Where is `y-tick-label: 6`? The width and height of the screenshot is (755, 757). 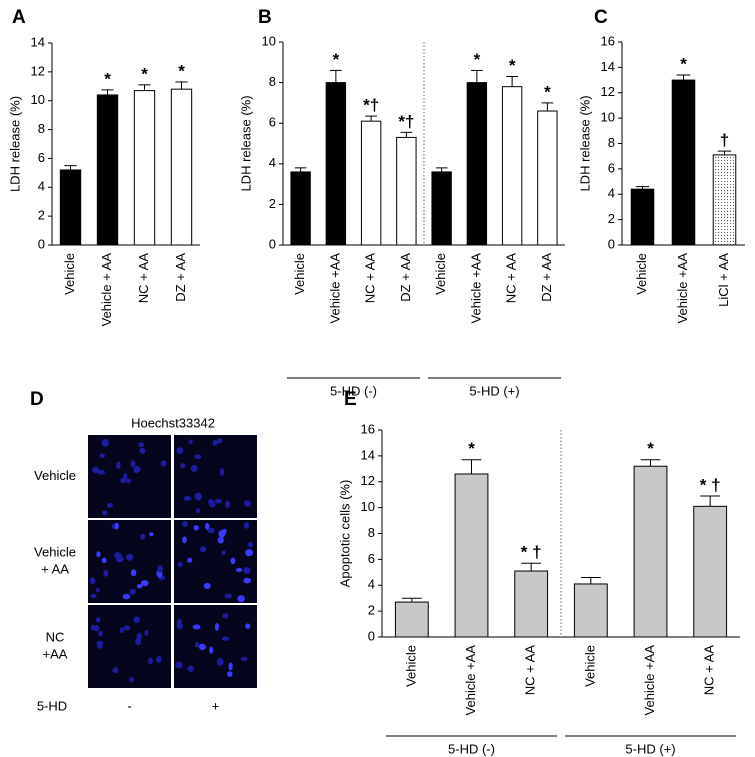
y-tick-label: 6 is located at coordinates (272, 122).